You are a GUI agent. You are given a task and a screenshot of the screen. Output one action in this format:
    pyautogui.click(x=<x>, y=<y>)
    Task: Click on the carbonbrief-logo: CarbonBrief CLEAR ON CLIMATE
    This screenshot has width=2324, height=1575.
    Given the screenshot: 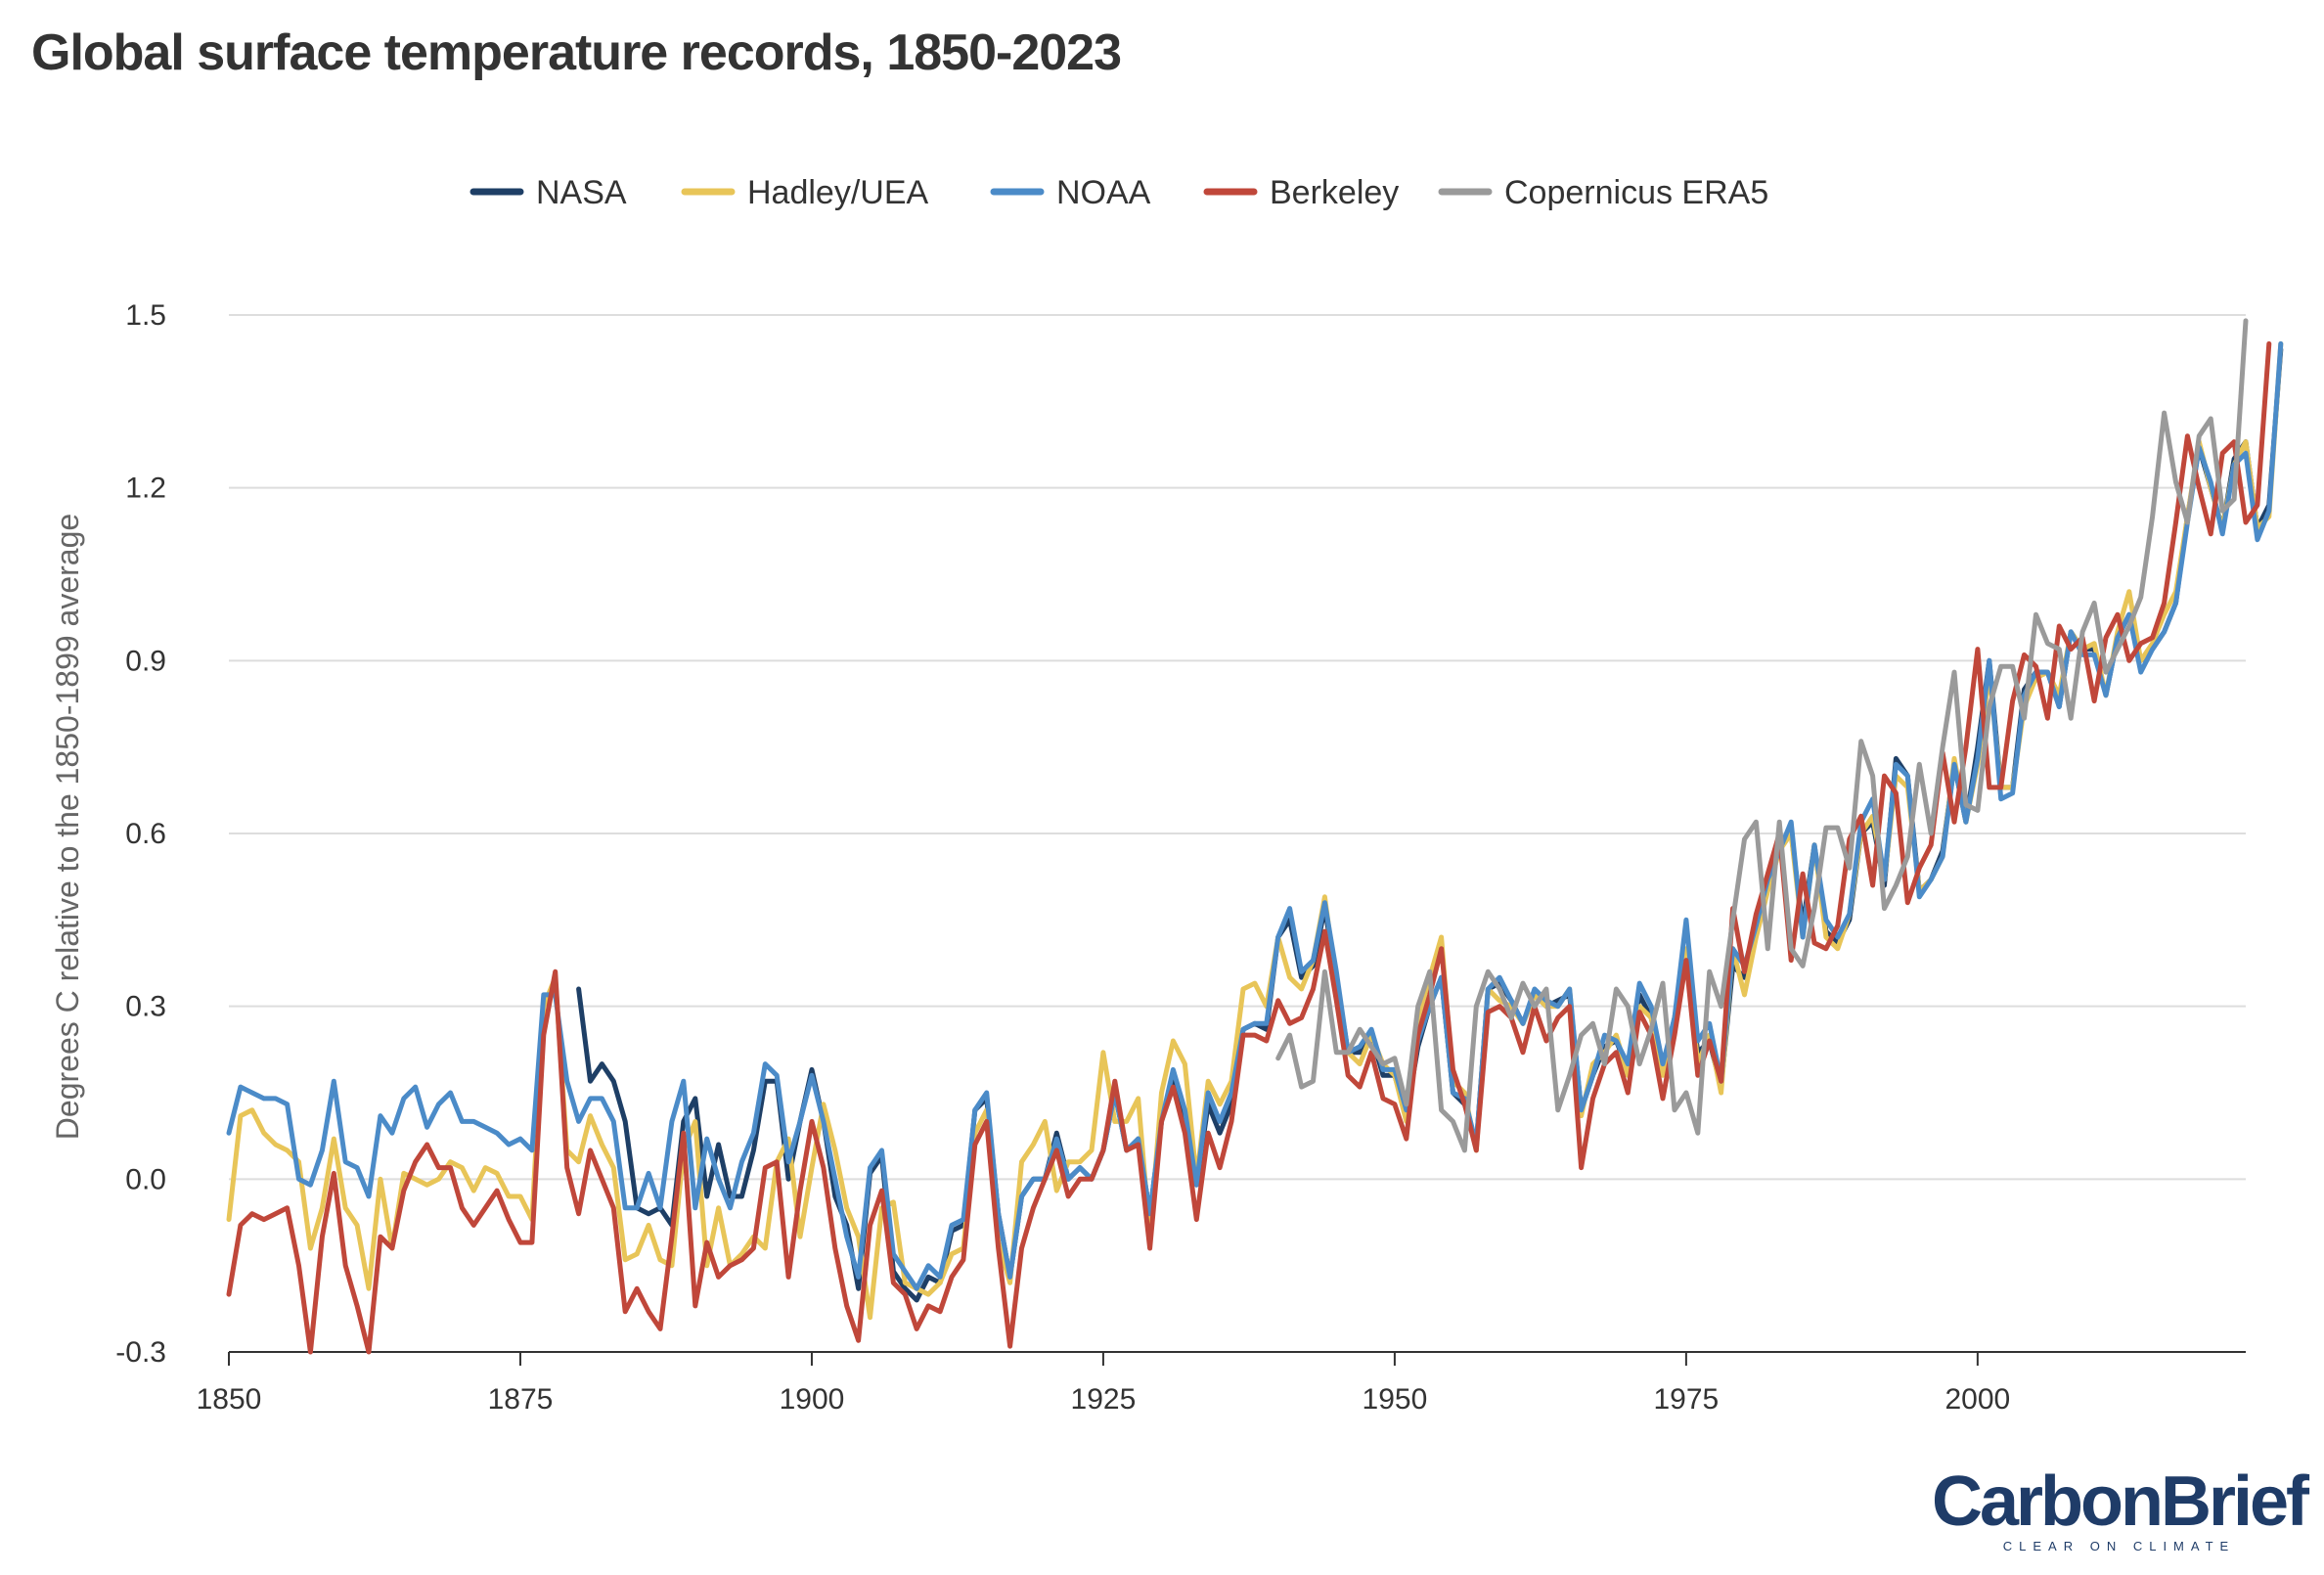 What is the action you would take?
    pyautogui.click(x=2120, y=1507)
    